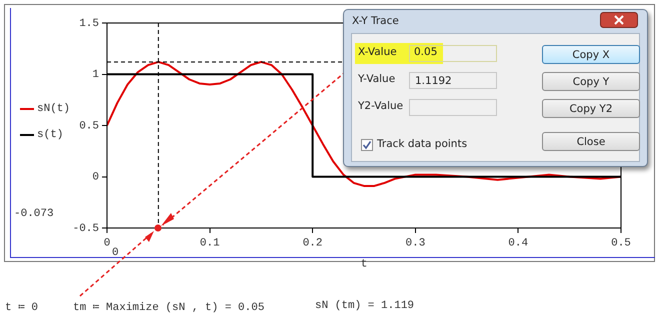  I want to click on text: sN (tm) = 1.119, so click(364, 306).